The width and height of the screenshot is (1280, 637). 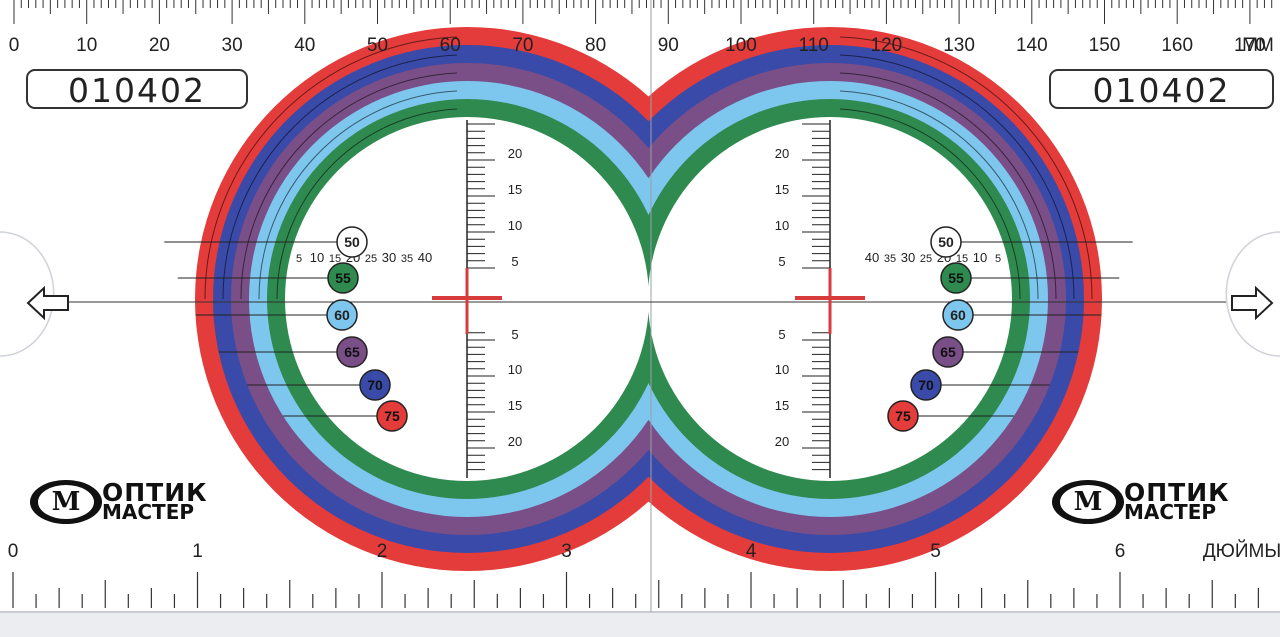 I want to click on inch-label: 0, so click(x=13, y=551).